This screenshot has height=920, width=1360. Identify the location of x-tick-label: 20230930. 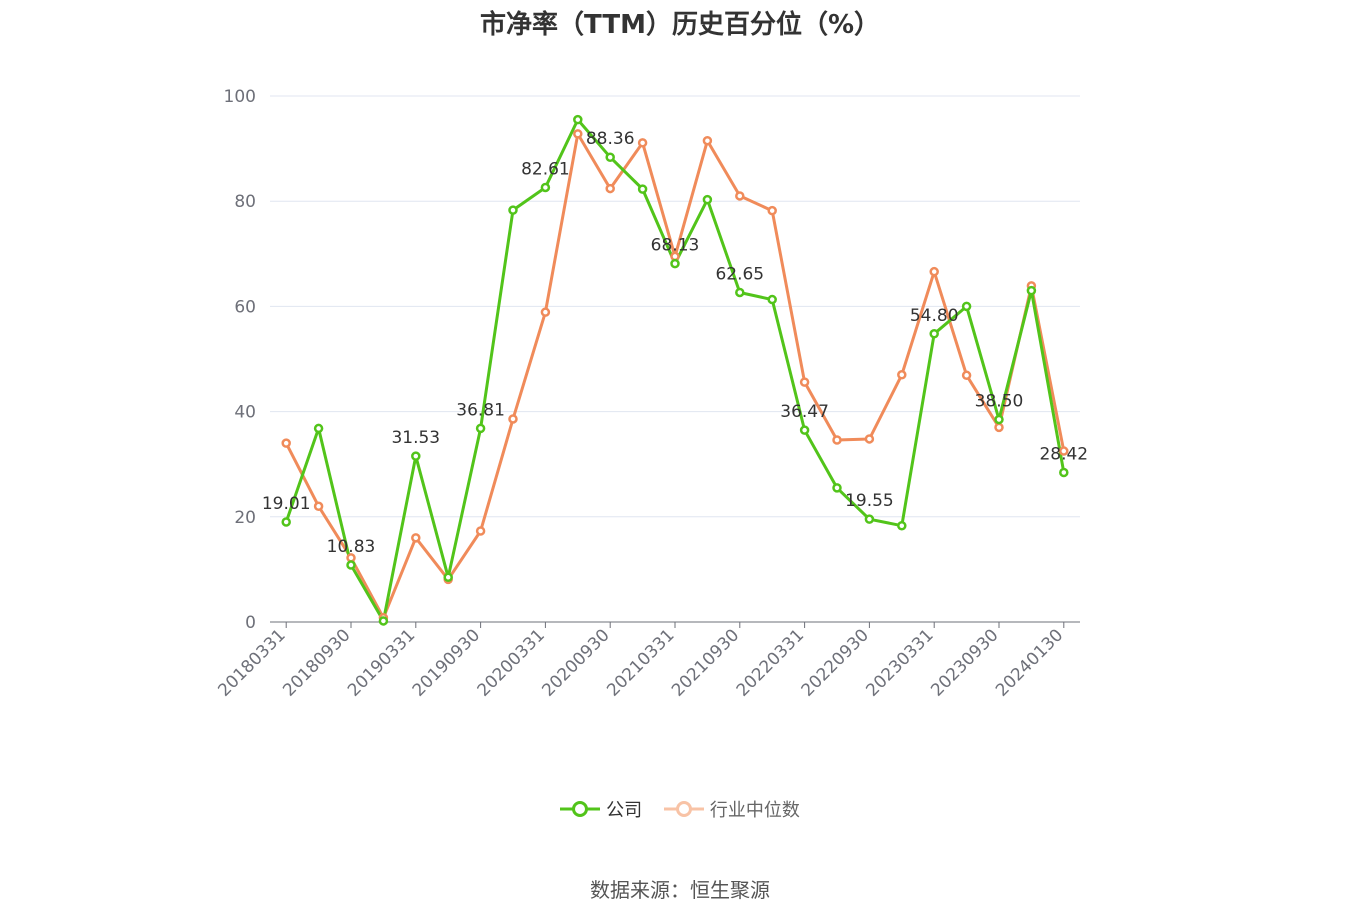
(964, 662).